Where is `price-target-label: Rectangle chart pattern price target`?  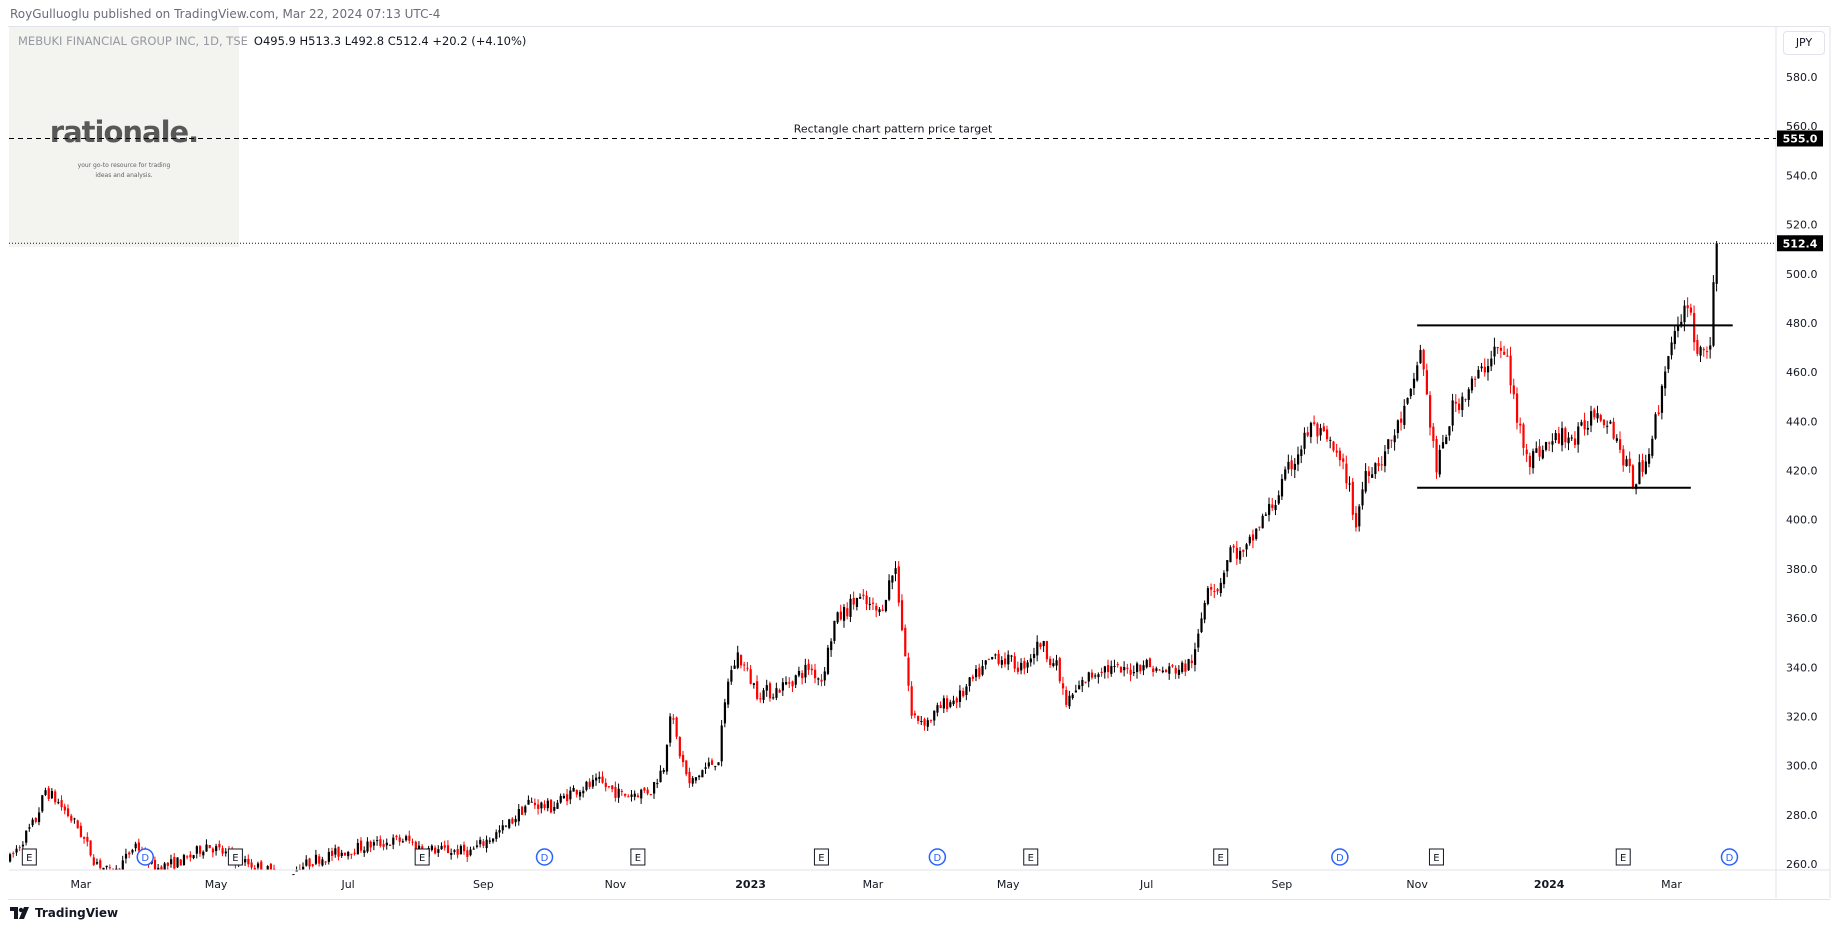 price-target-label: Rectangle chart pattern price target is located at coordinates (893, 128).